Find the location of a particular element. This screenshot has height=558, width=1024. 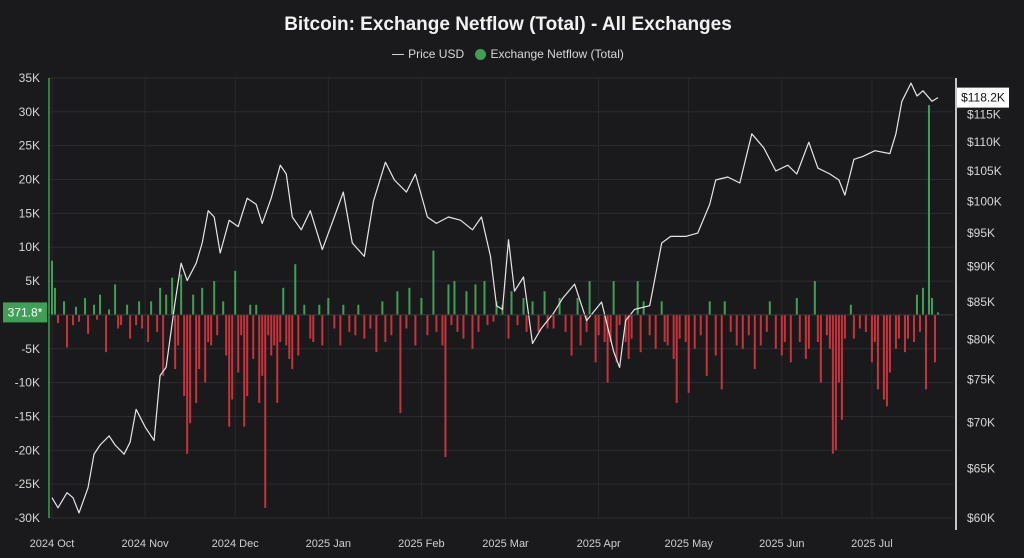

right-tick-label: $65K is located at coordinates (981, 468).